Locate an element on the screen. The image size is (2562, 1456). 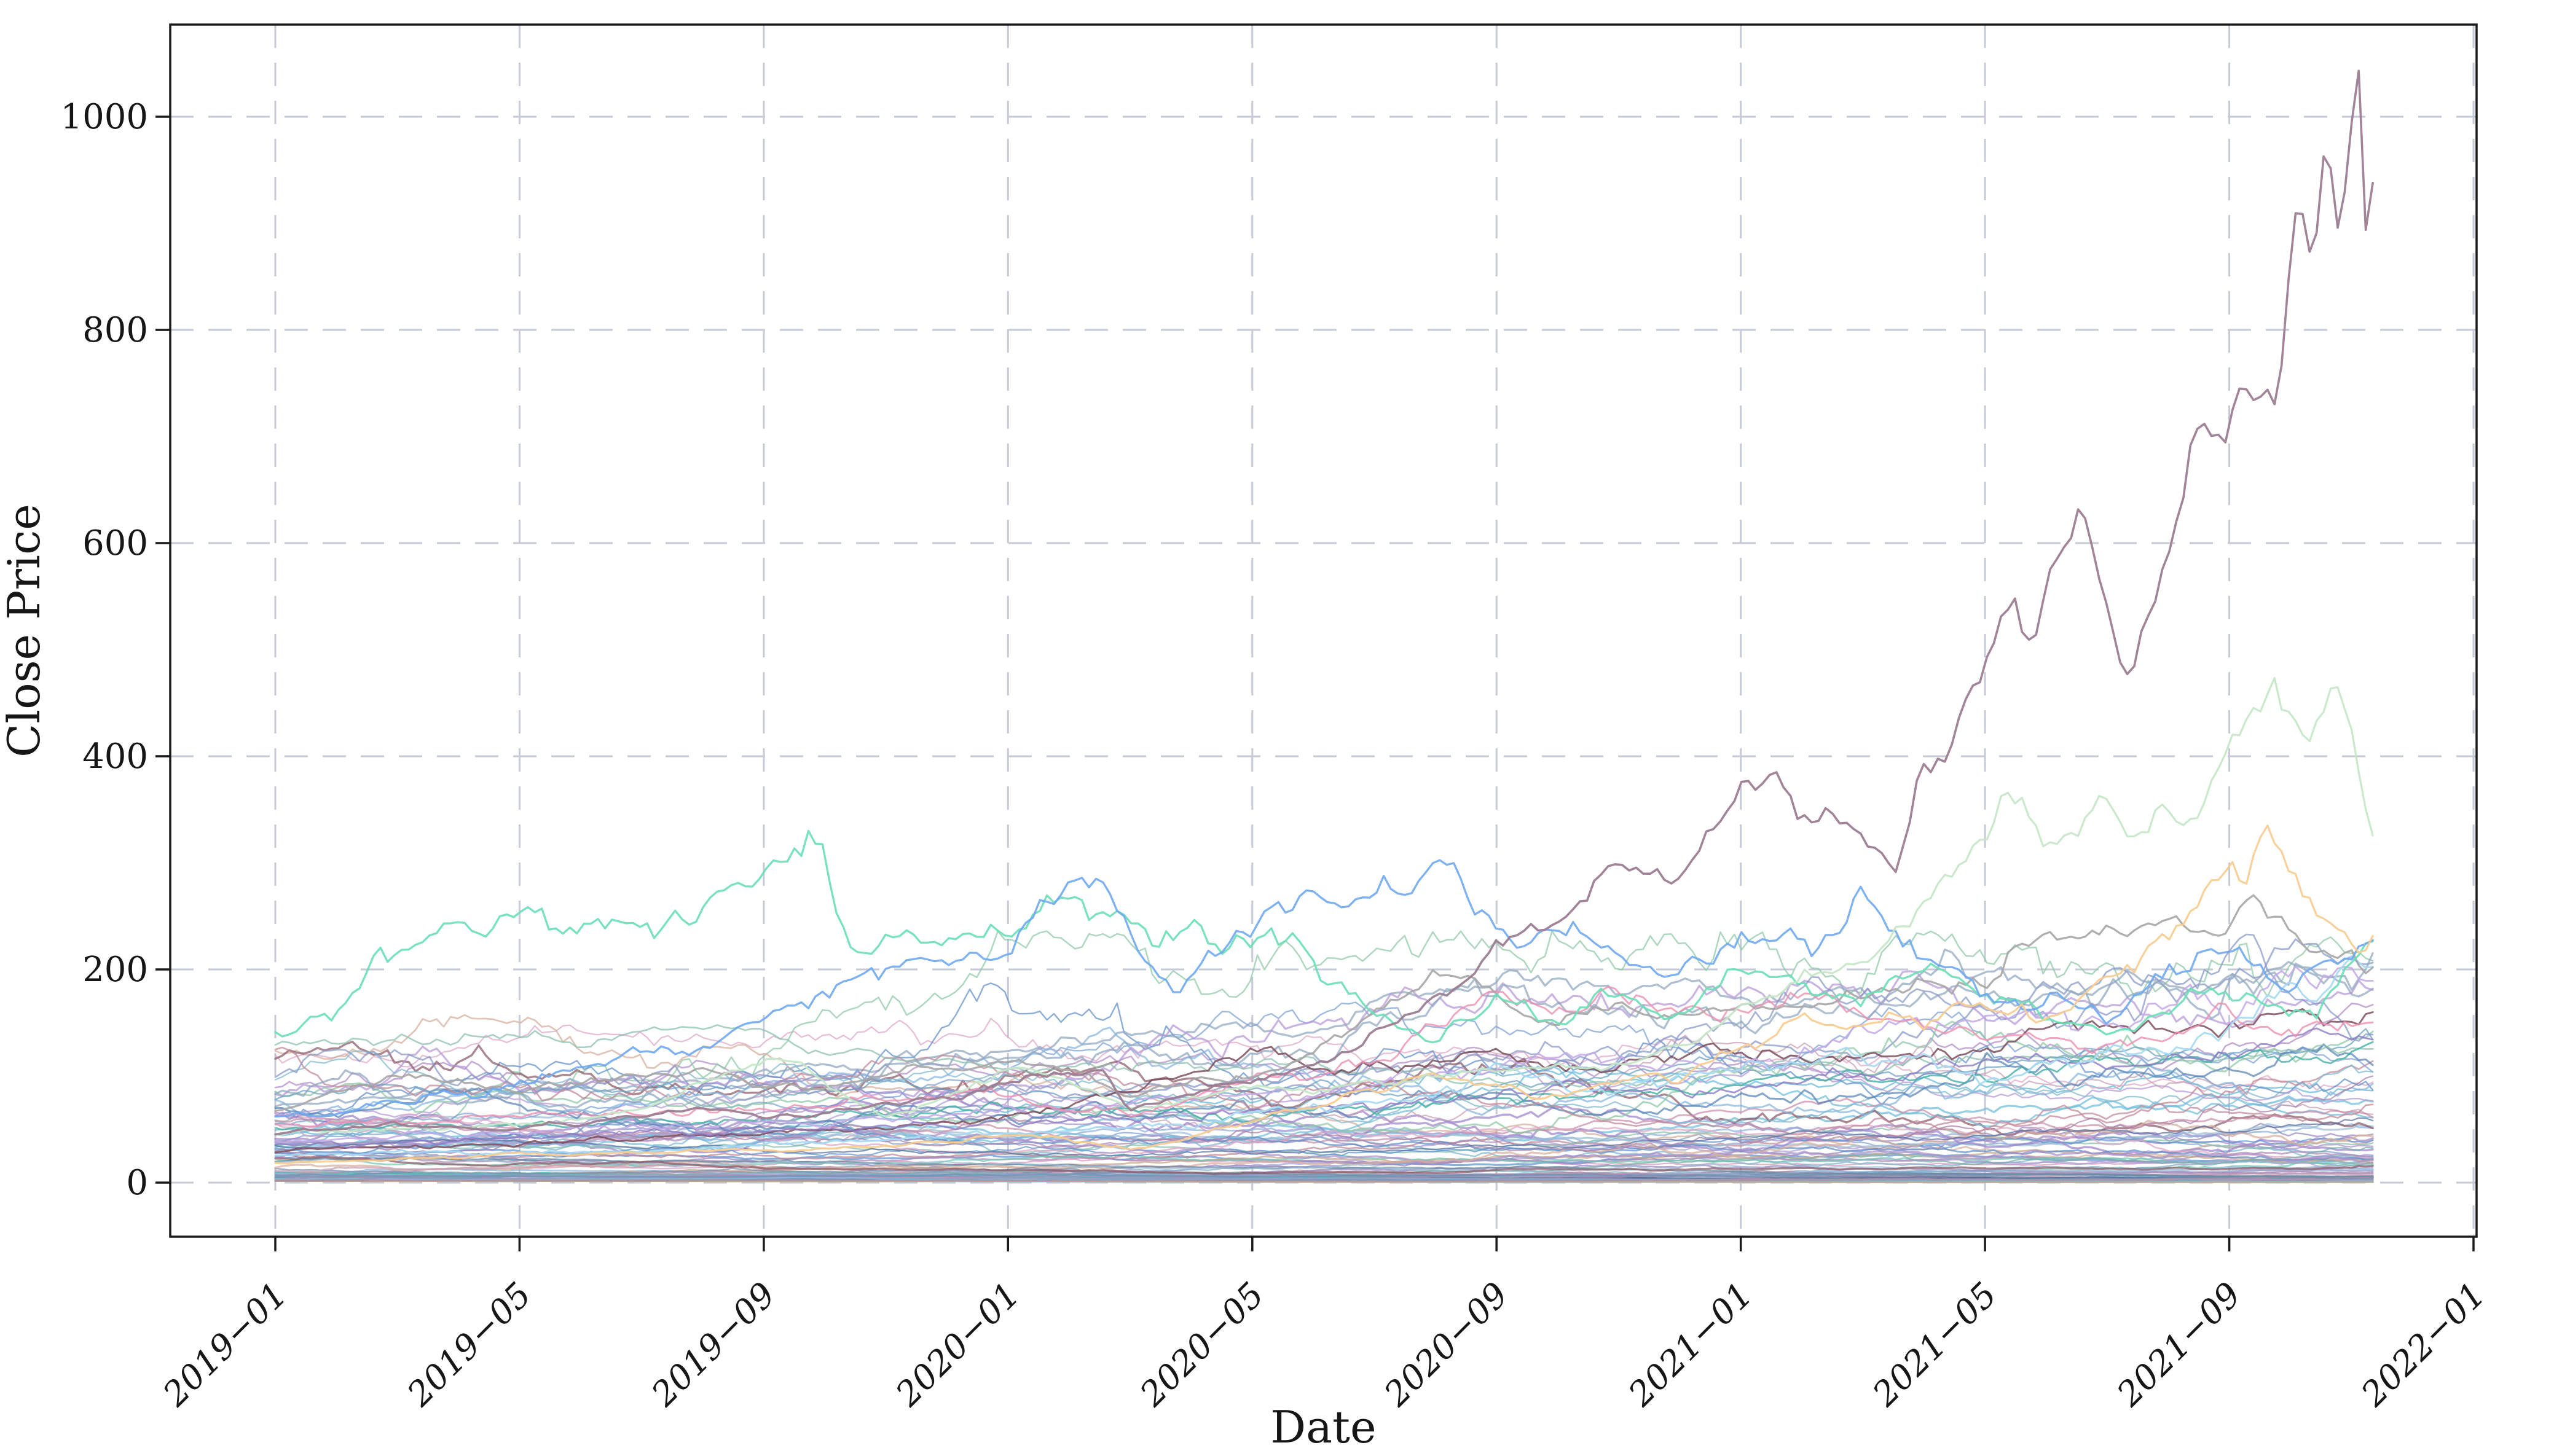
y-tick-label: 400 is located at coordinates (115, 757).